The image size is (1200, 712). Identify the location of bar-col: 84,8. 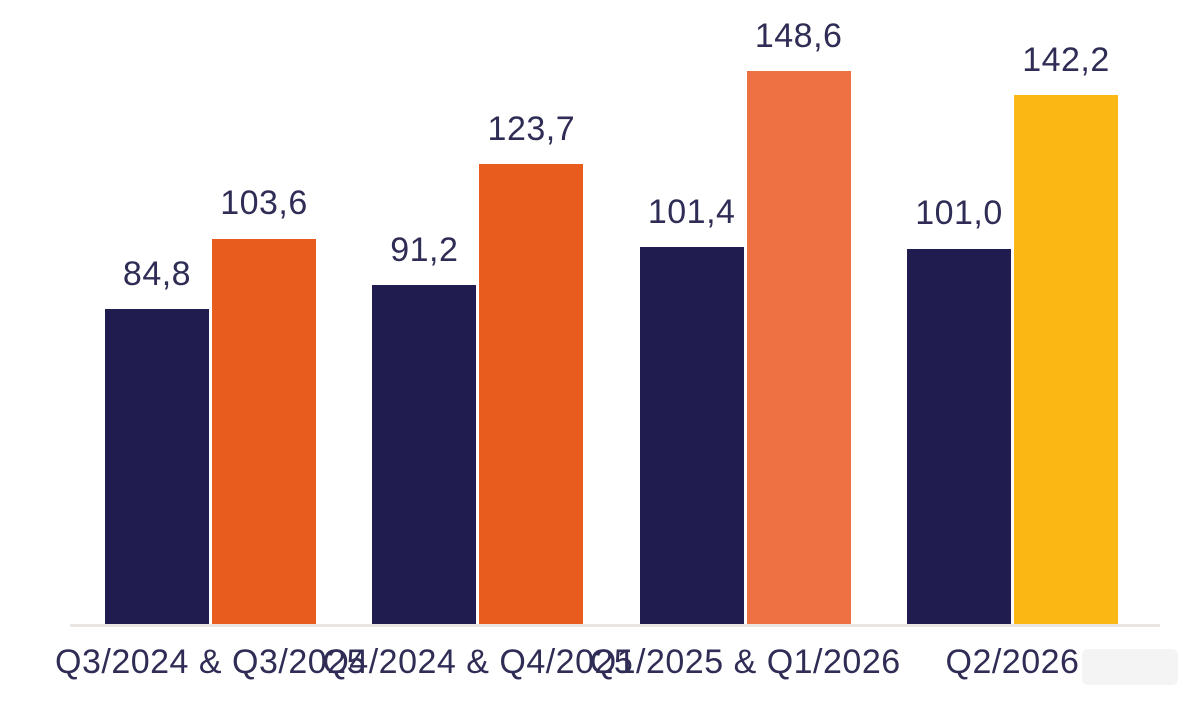
(157, 312).